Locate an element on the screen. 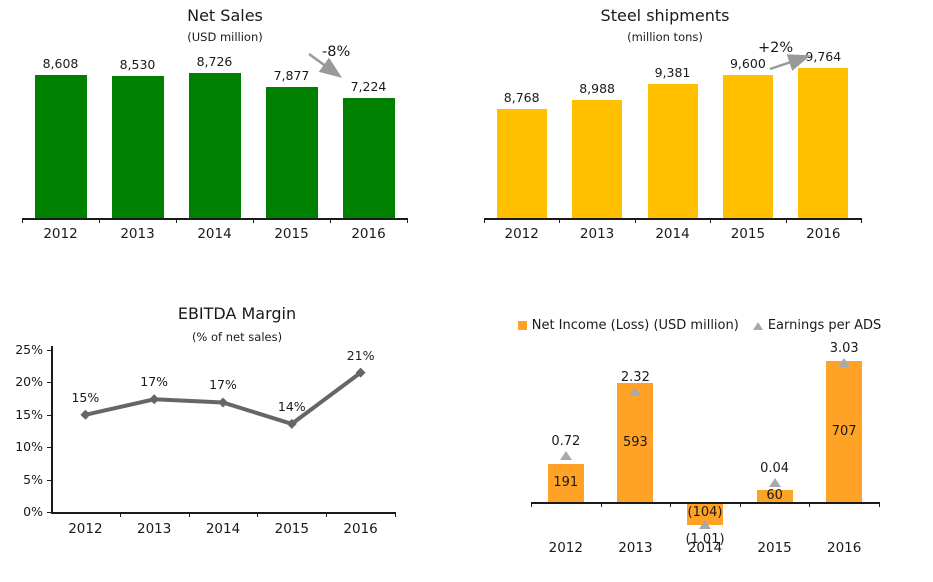  bar-value-label: 8,768 is located at coordinates (521, 97).